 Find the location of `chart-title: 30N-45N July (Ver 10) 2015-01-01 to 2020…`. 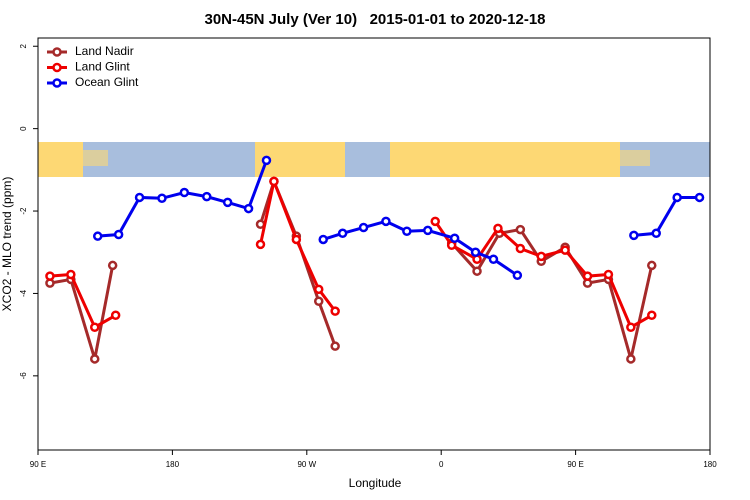

chart-title: 30N-45N July (Ver 10) 2015-01-01 to 2020… is located at coordinates (374, 19).